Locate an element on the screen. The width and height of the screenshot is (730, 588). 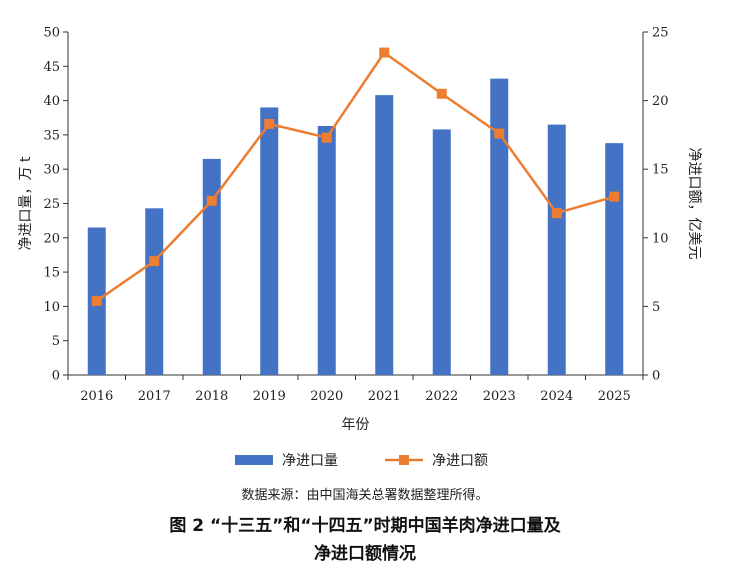
y-left-tick-label: 40 is located at coordinates (51, 101).